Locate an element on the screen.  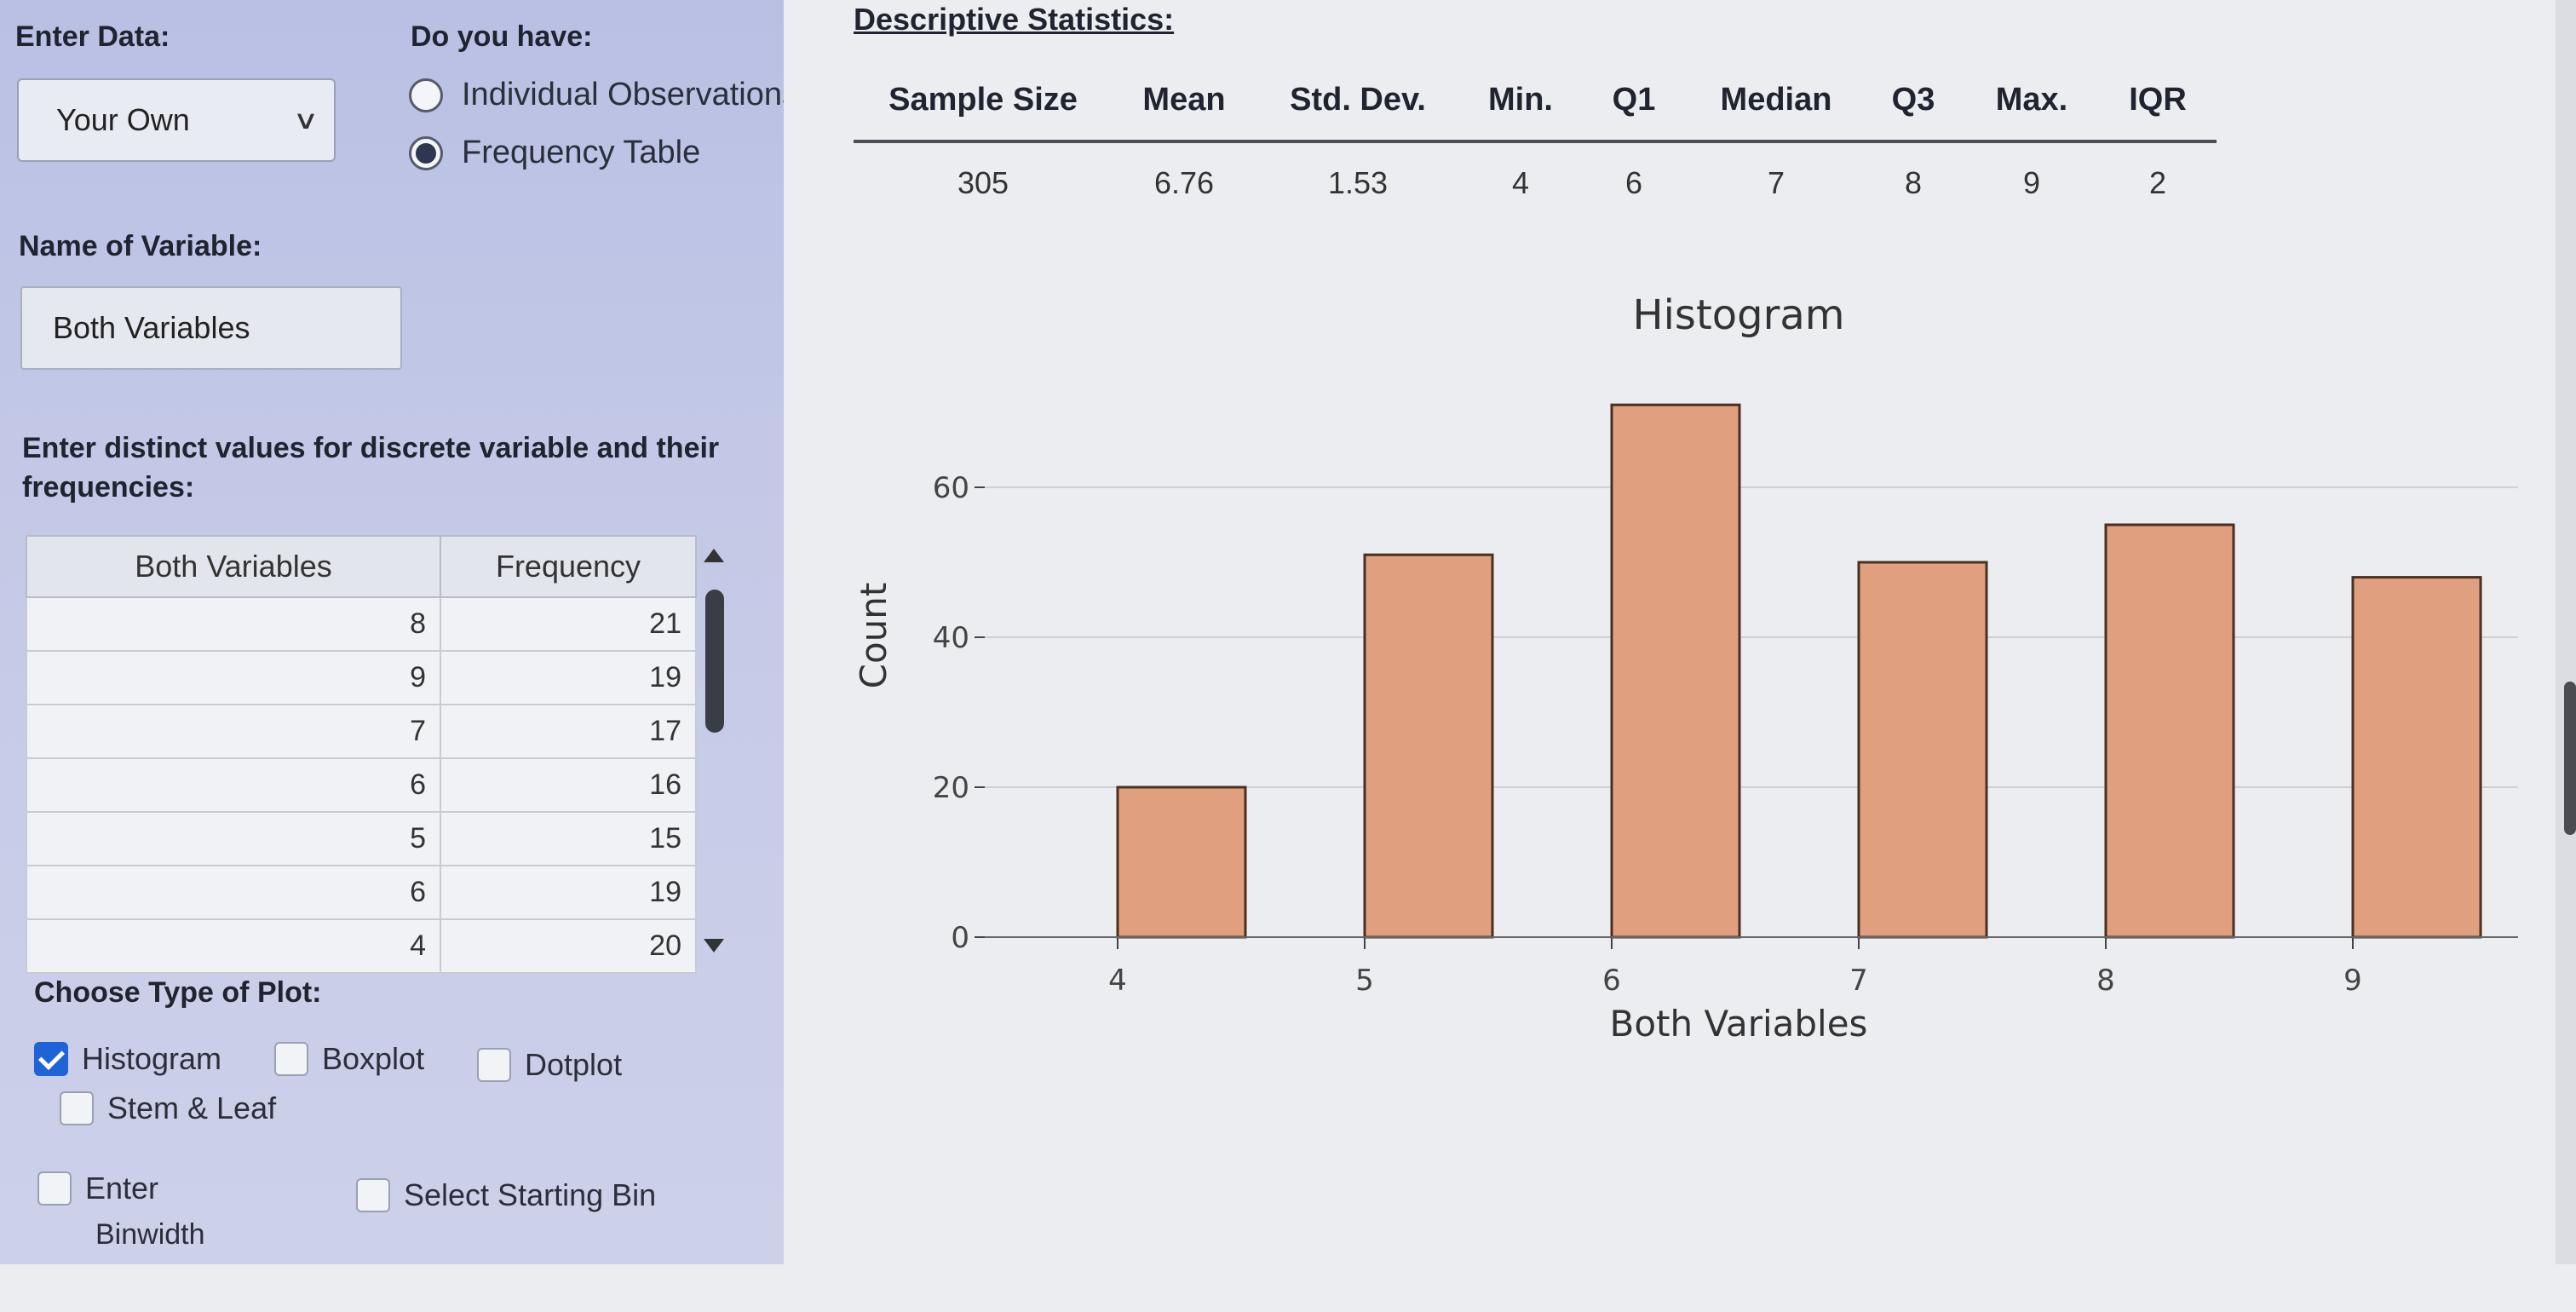
y-tick-label: 20 is located at coordinates (951, 788).